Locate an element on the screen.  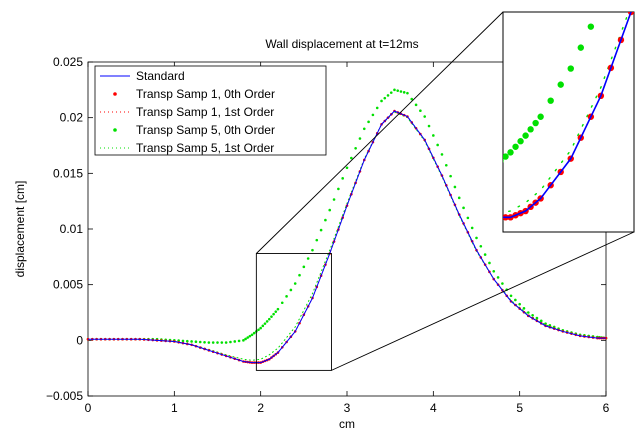
x-tick-label: 5 is located at coordinates (519, 408).